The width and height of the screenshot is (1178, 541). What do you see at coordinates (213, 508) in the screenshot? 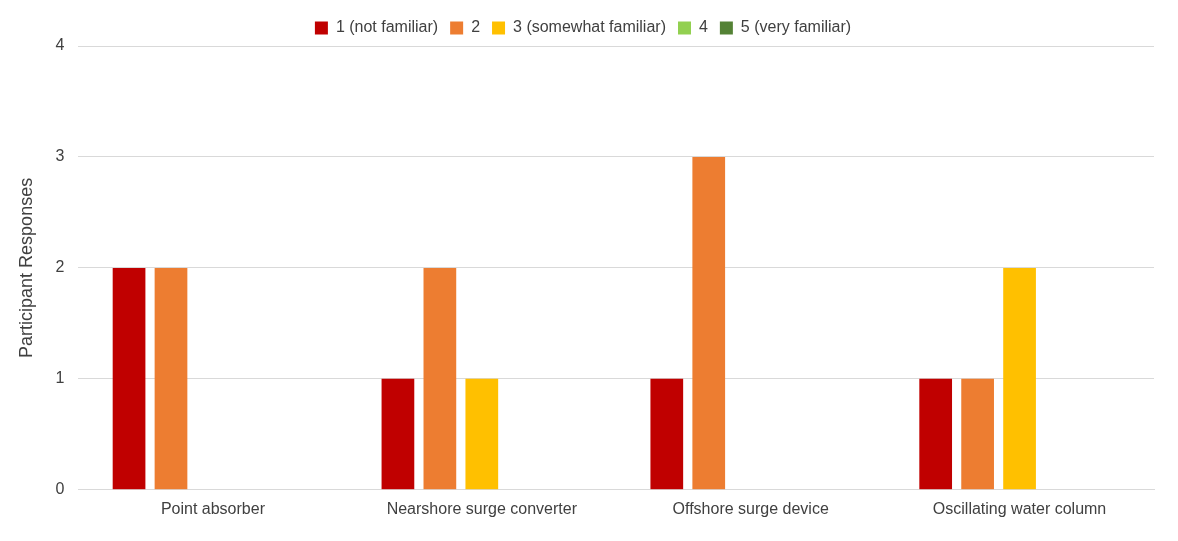
I see `x-tick-label: Point absorber` at bounding box center [213, 508].